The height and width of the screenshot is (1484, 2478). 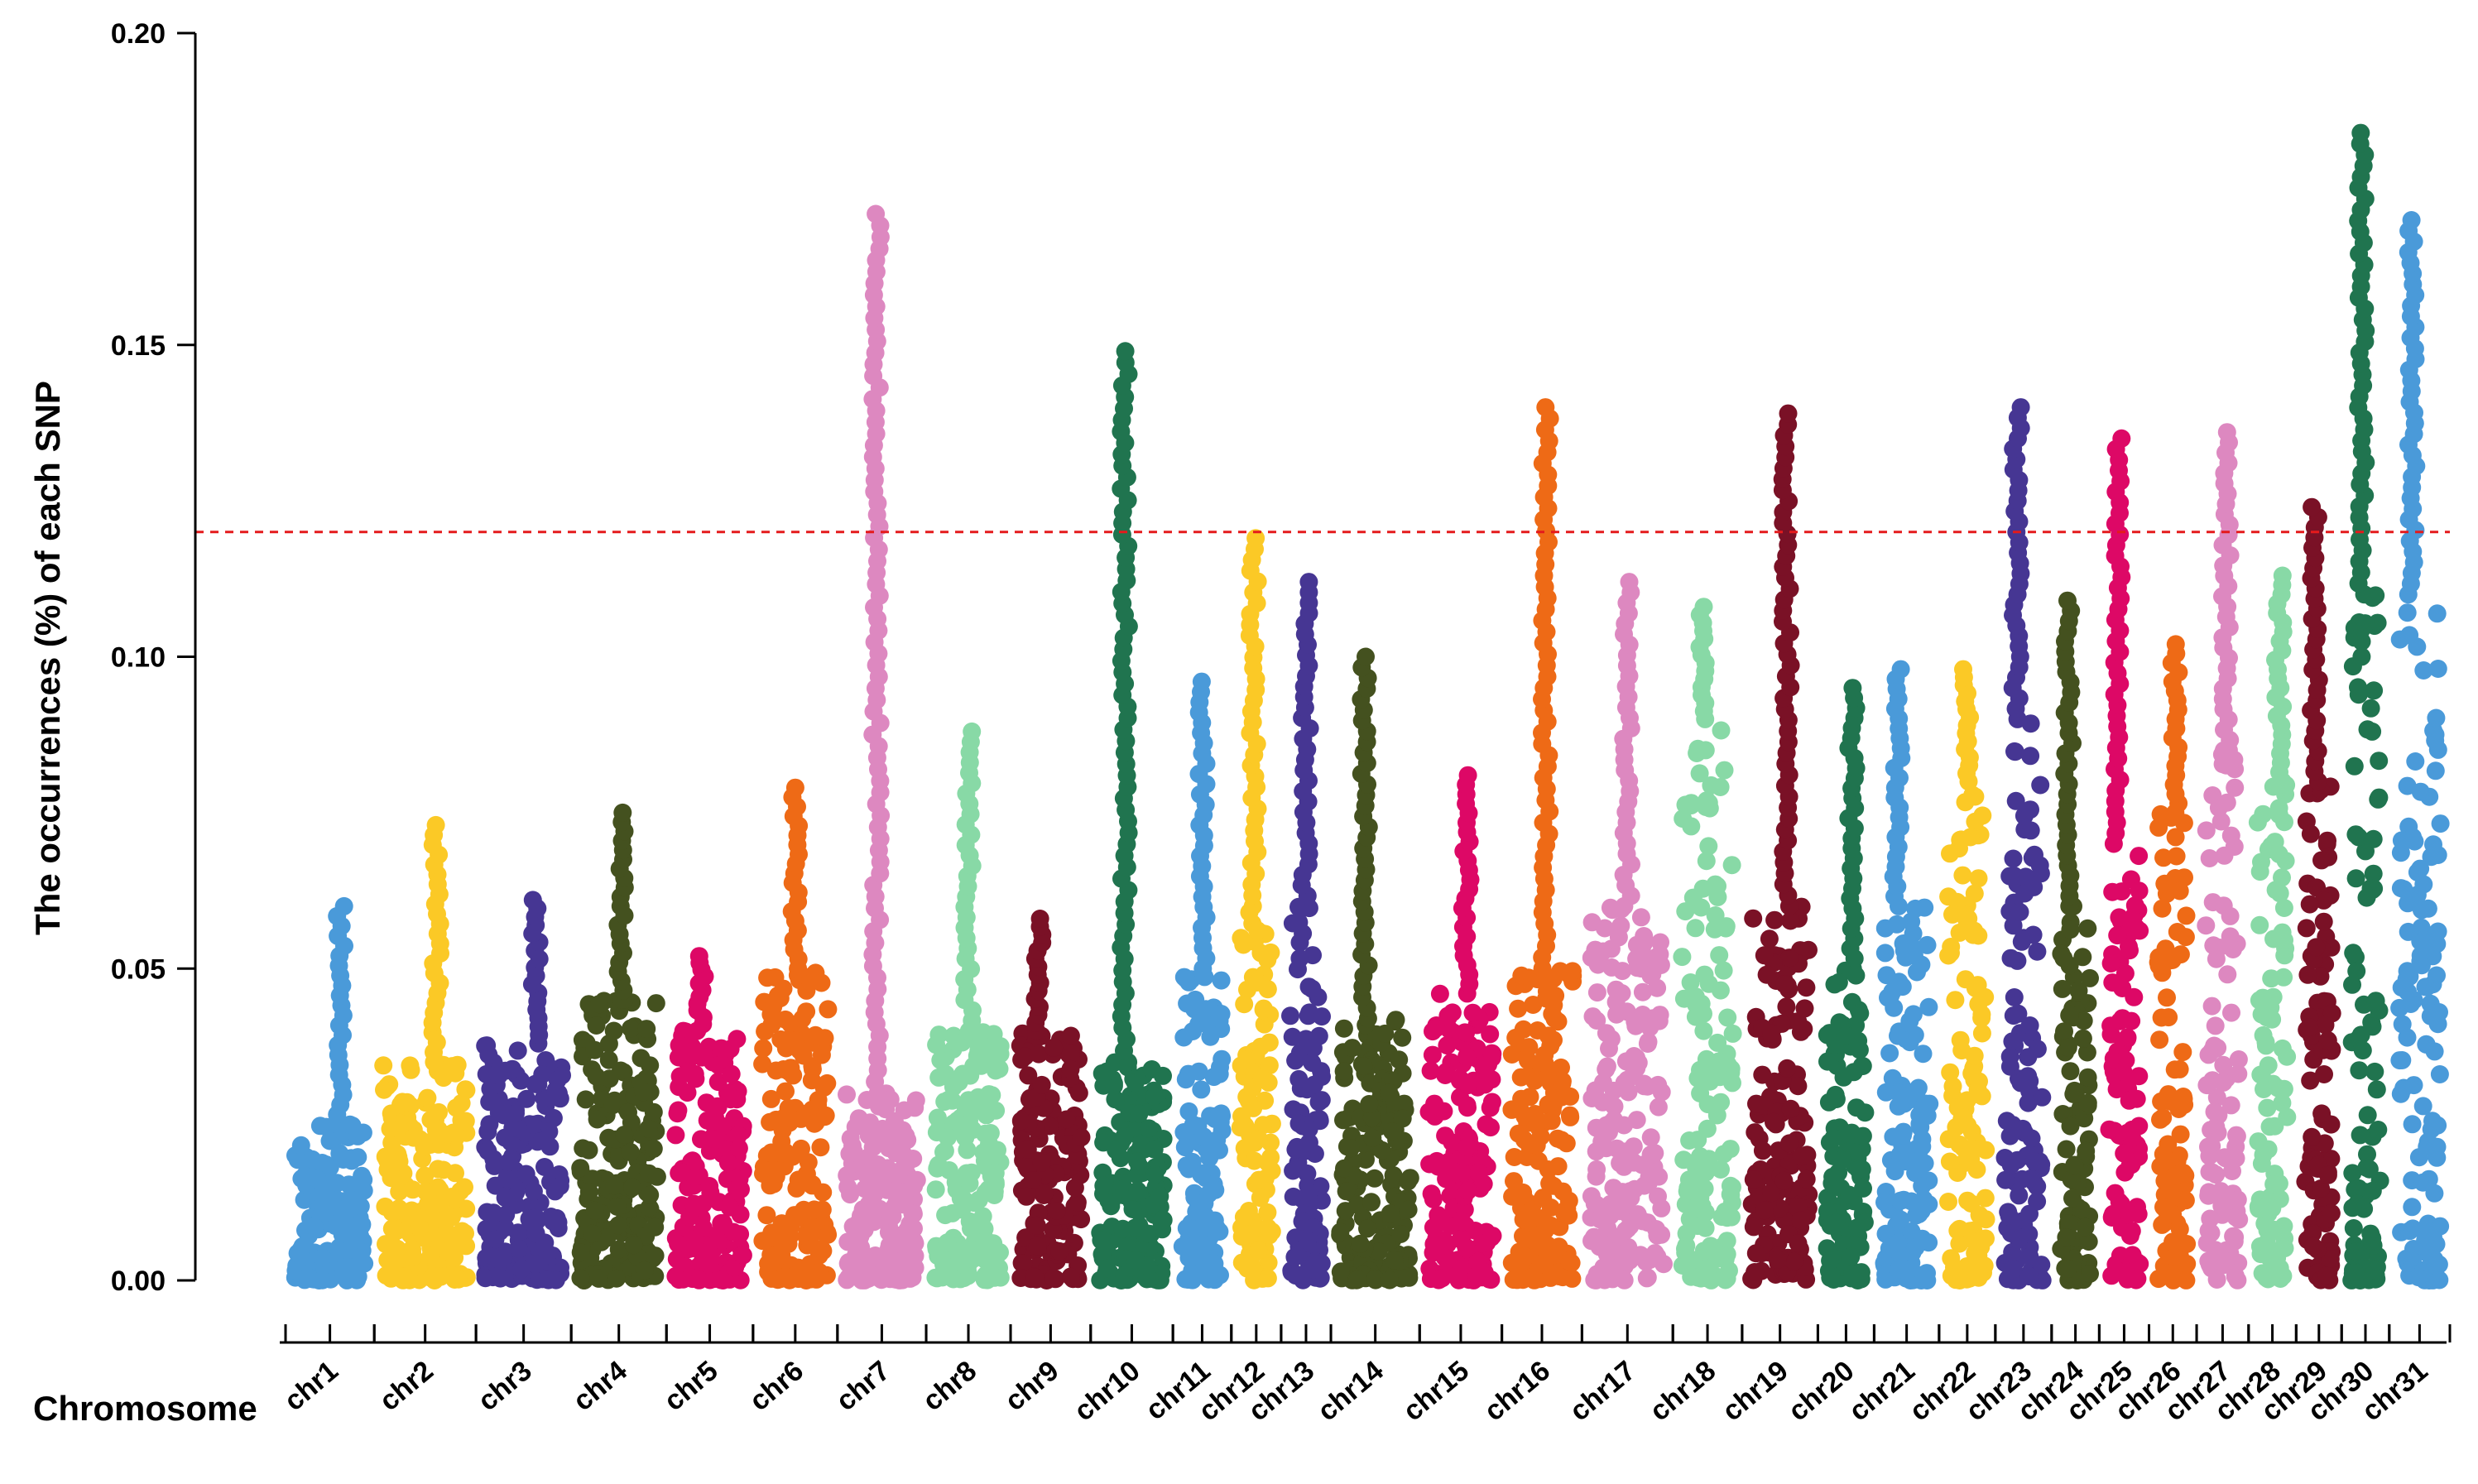 What do you see at coordinates (968, 1005) in the screenshot?
I see `series-chr8` at bounding box center [968, 1005].